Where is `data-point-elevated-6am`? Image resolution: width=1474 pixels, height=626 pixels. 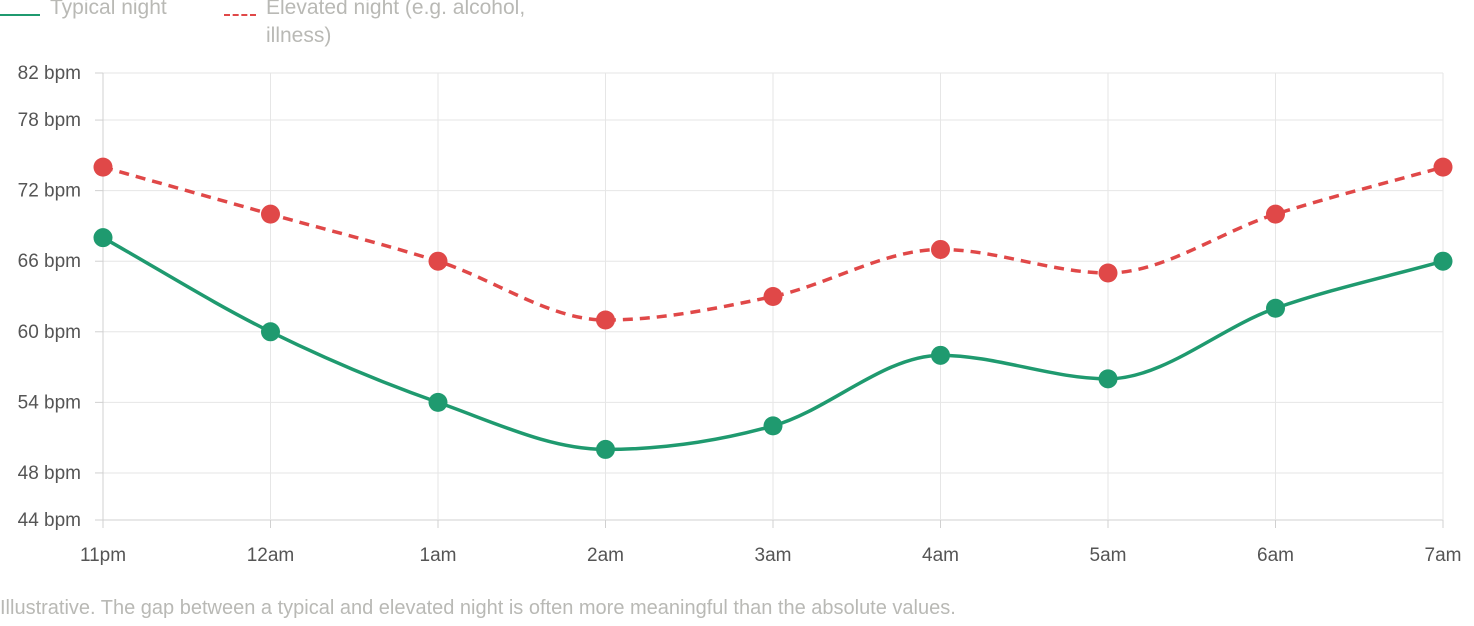 data-point-elevated-6am is located at coordinates (1275, 214).